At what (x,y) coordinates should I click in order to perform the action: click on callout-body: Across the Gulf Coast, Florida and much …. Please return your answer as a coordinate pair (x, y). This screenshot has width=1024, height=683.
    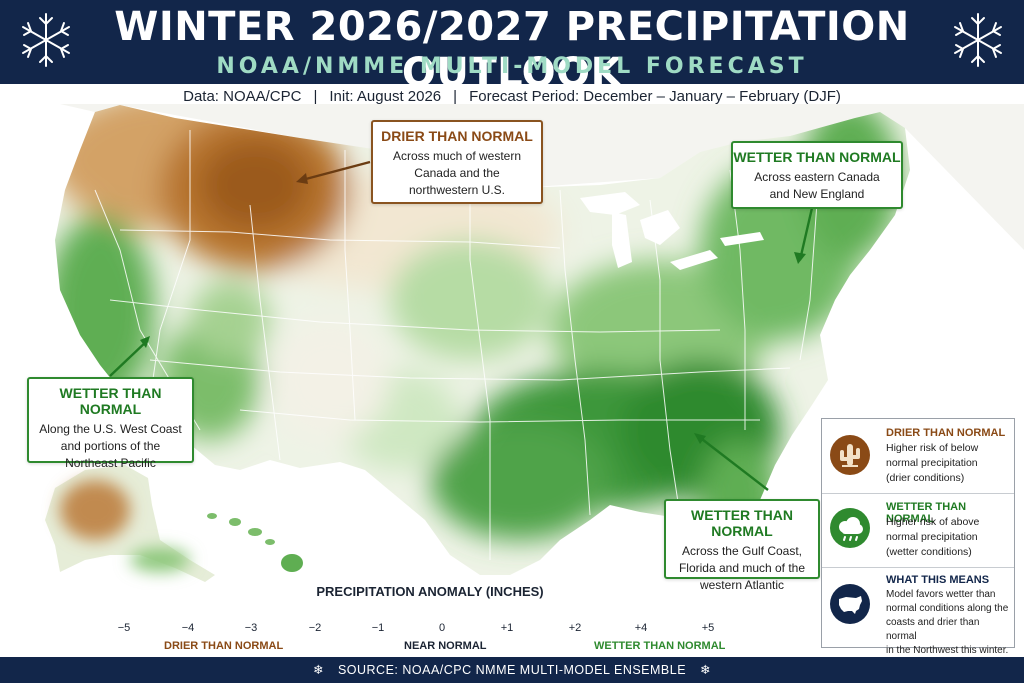
    Looking at the image, I should click on (742, 568).